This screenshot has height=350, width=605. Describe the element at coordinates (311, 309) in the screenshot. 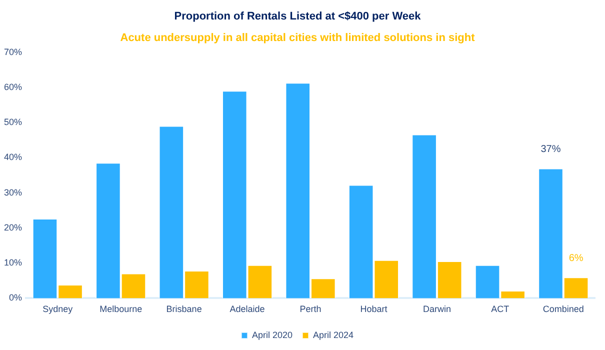

I see `x-tick-label: Perth` at that location.